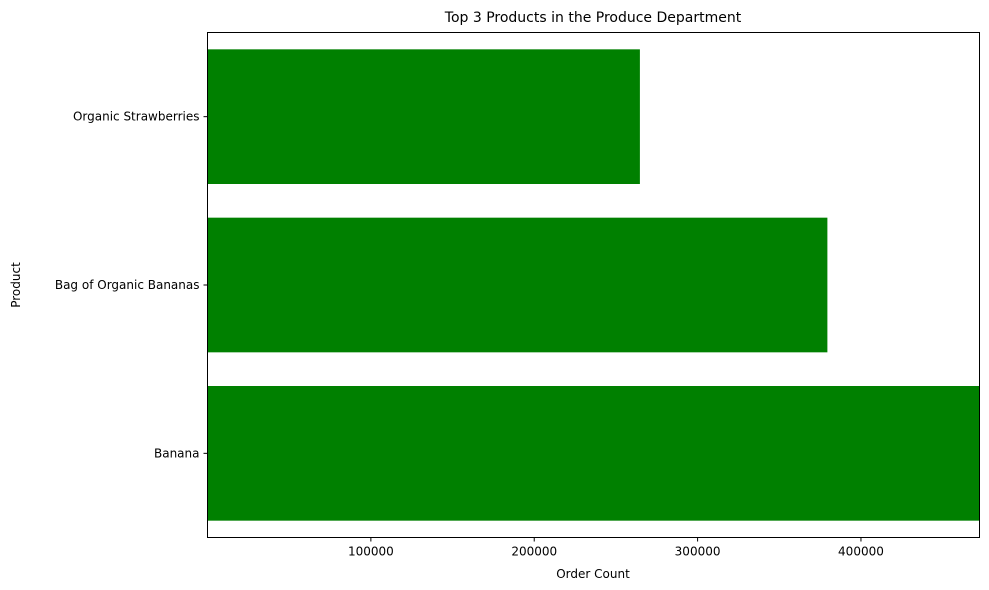 The height and width of the screenshot is (590, 989). Describe the element at coordinates (177, 453) in the screenshot. I see `y-tick-label: Banana` at that location.